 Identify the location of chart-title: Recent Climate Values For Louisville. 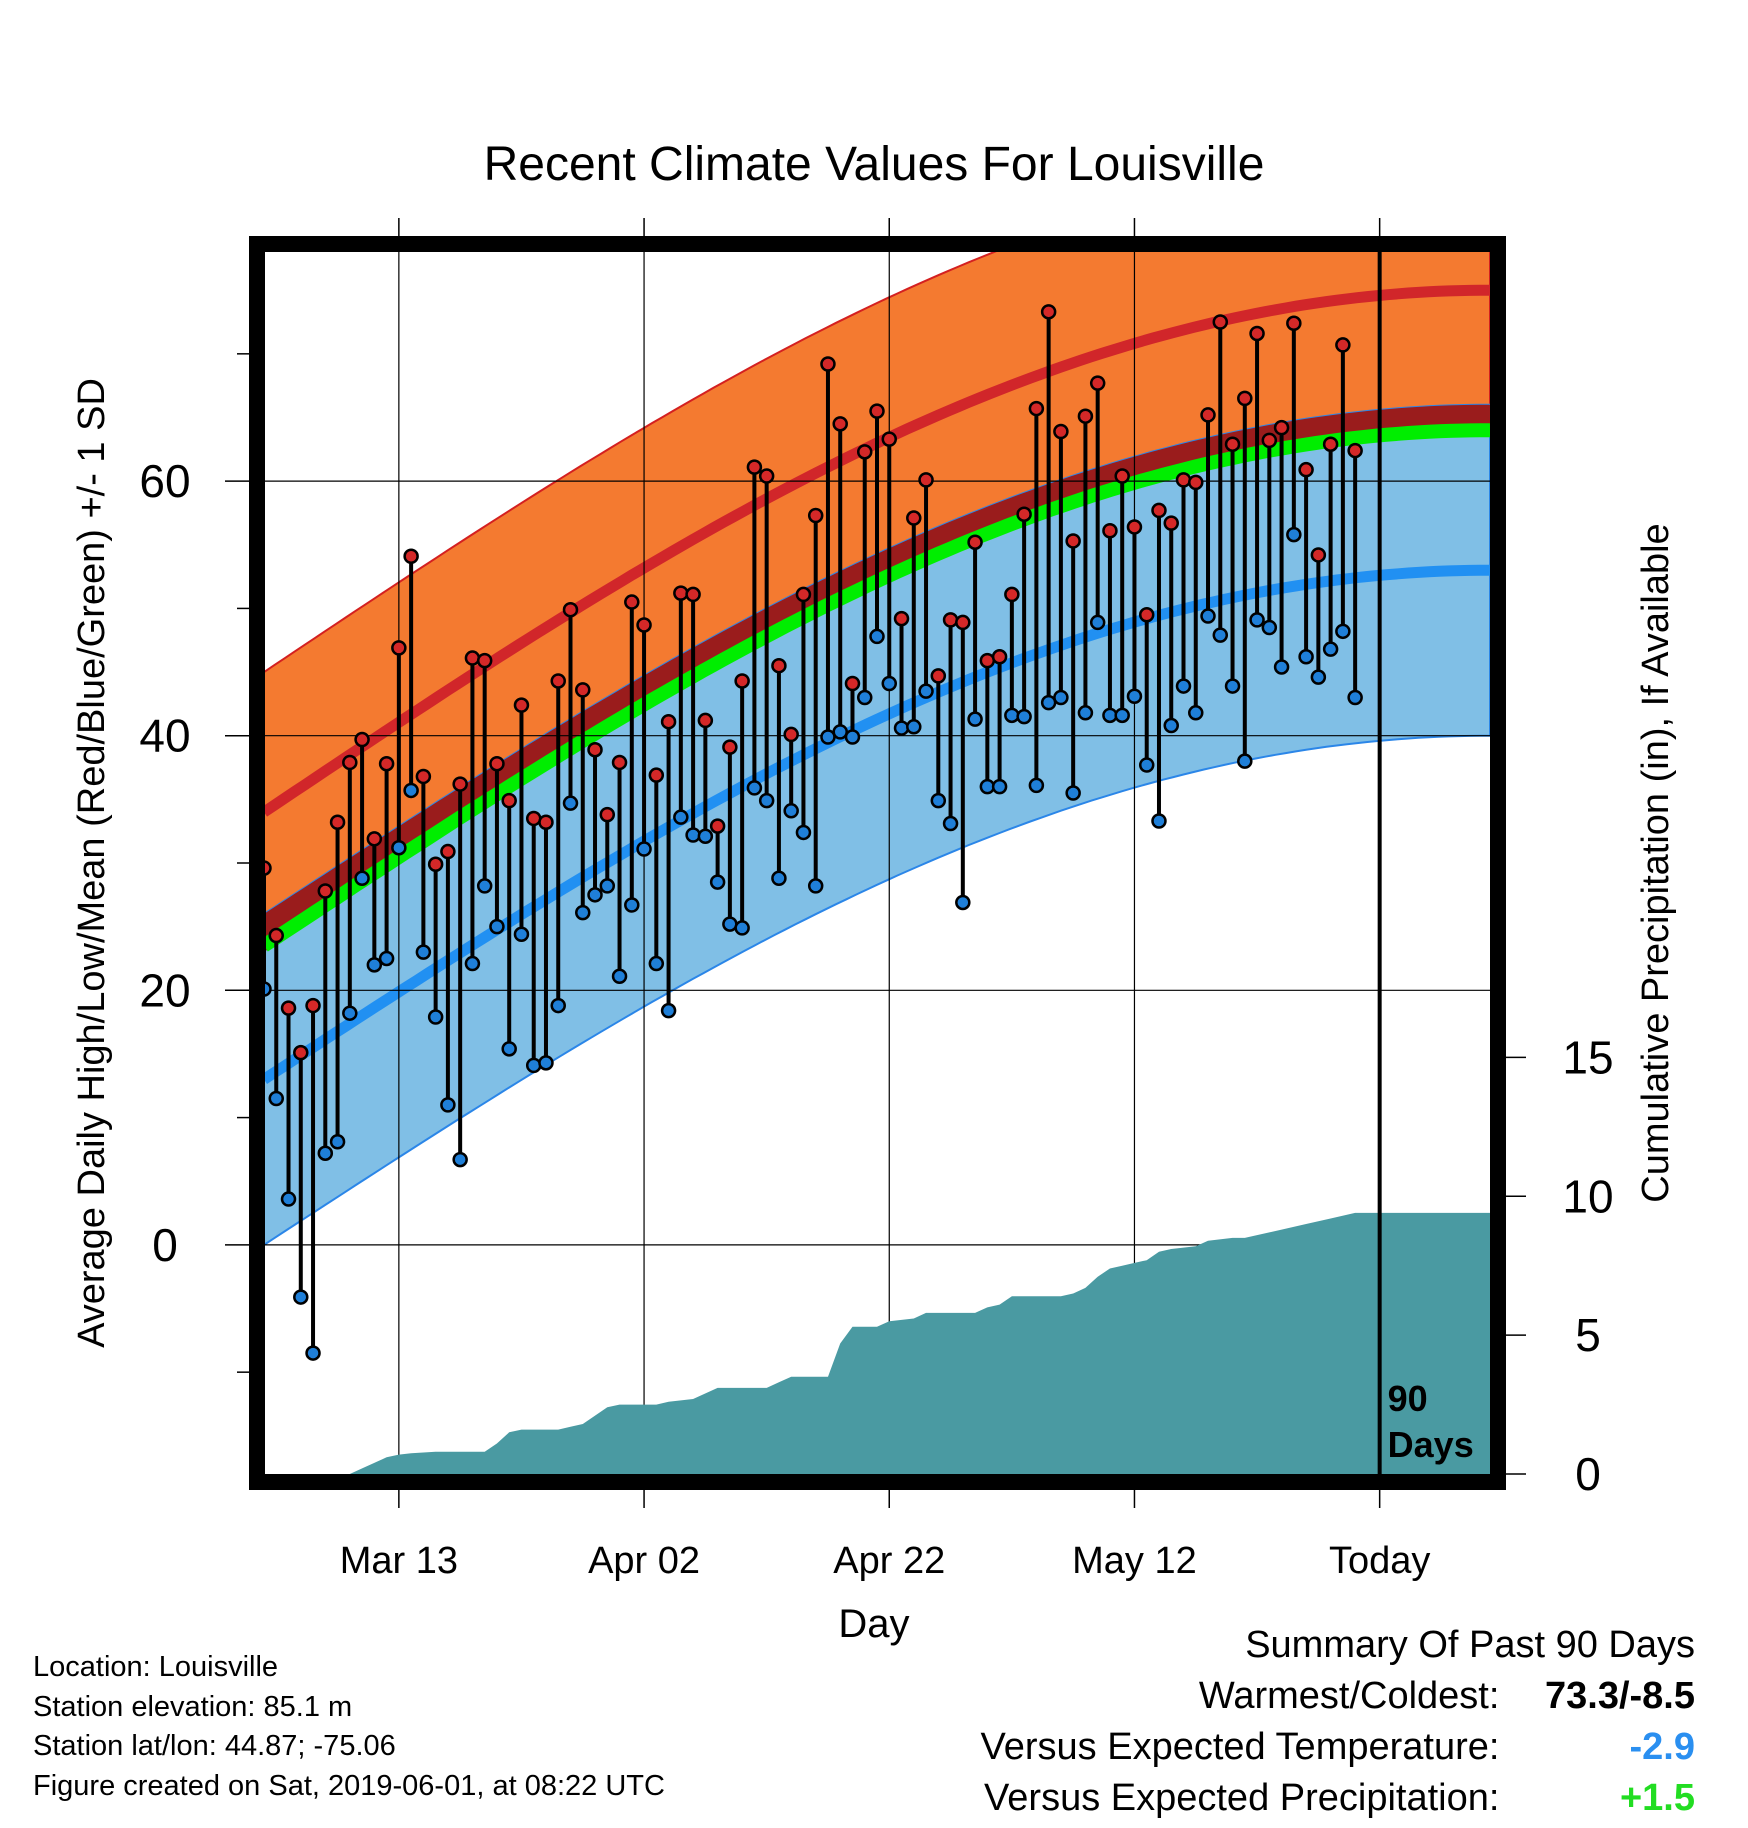
(874, 164).